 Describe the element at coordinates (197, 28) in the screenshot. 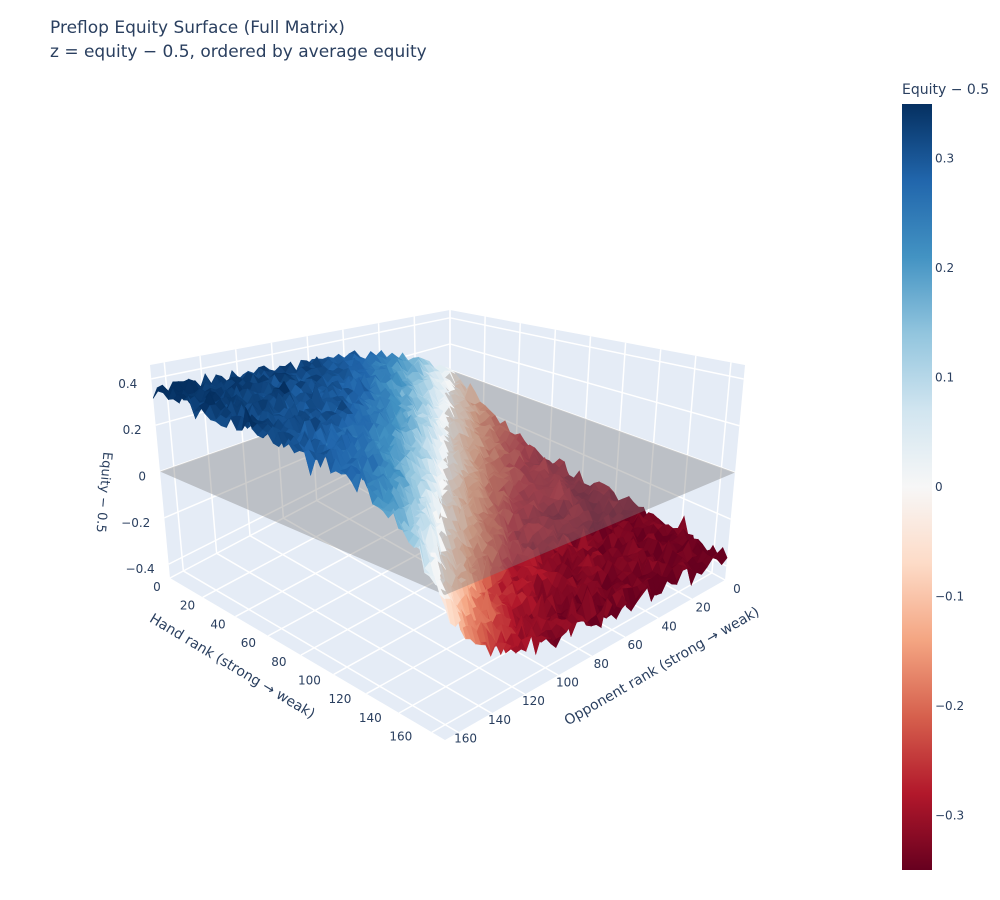

I see `chart-title: Preflop Equity Surface (Full Matrix)` at that location.